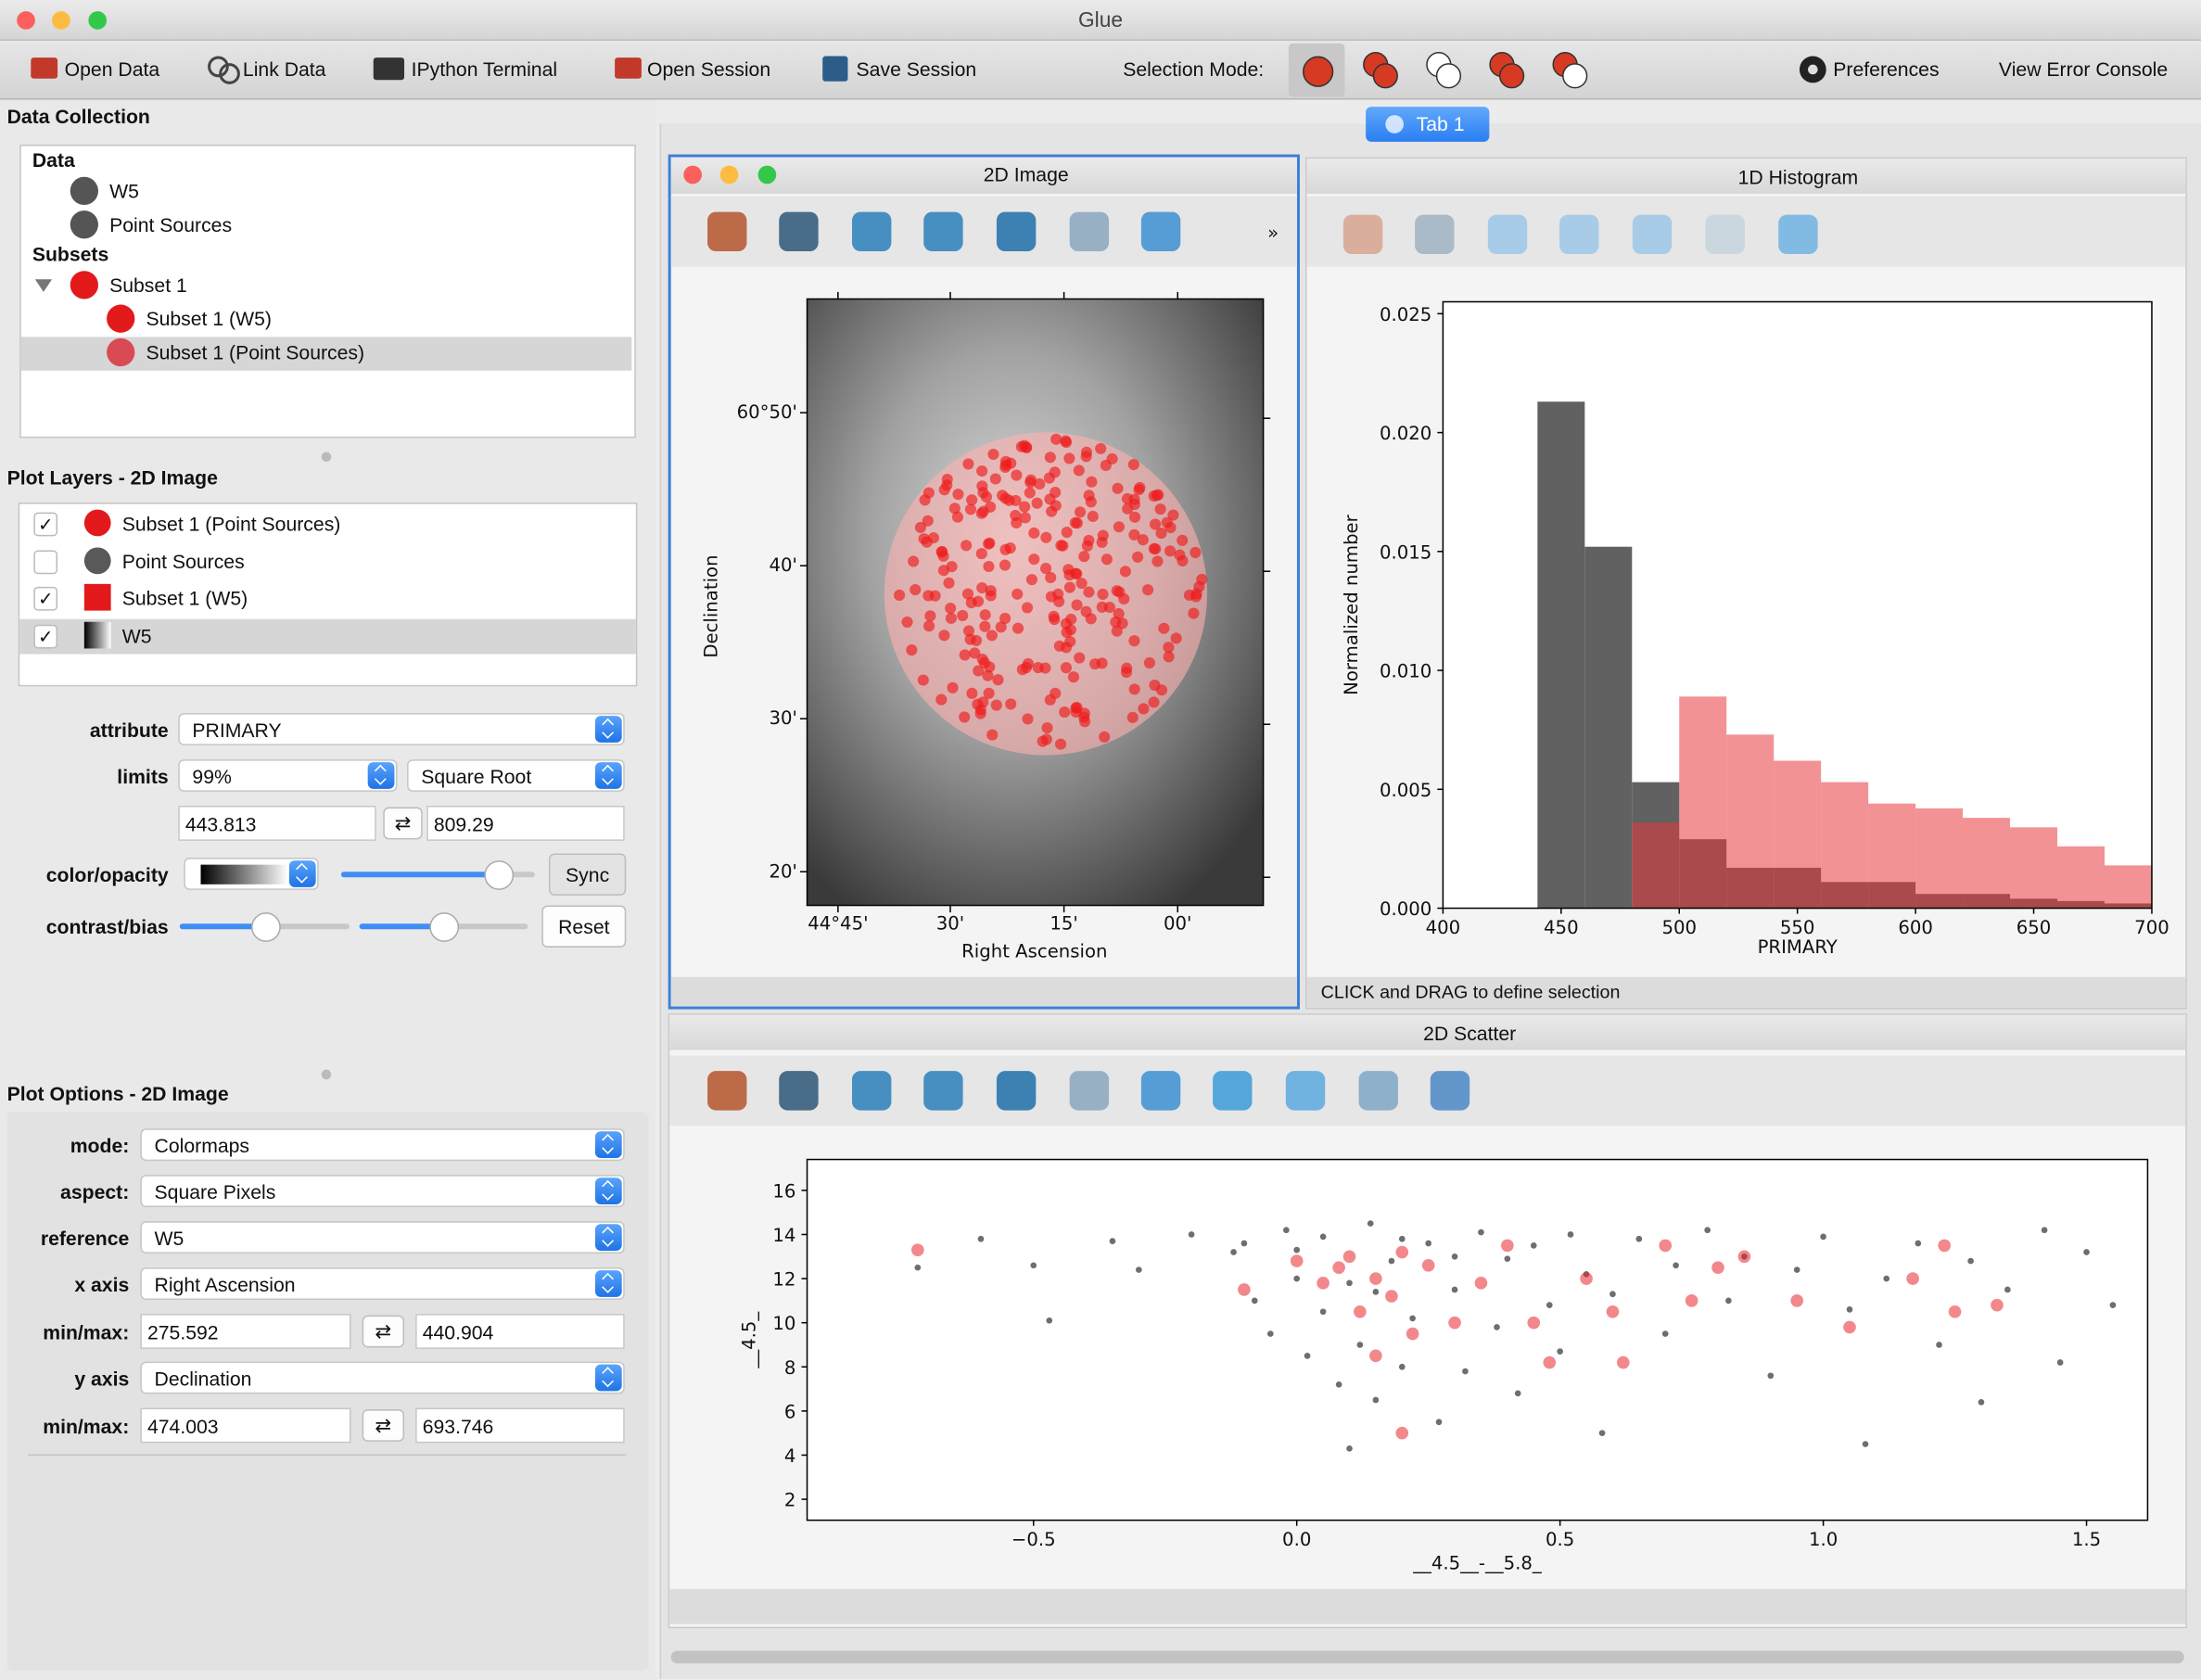 This screenshot has height=1680, width=2201. What do you see at coordinates (245, 1331) in the screenshot?
I see `x-min-input: 275.592` at bounding box center [245, 1331].